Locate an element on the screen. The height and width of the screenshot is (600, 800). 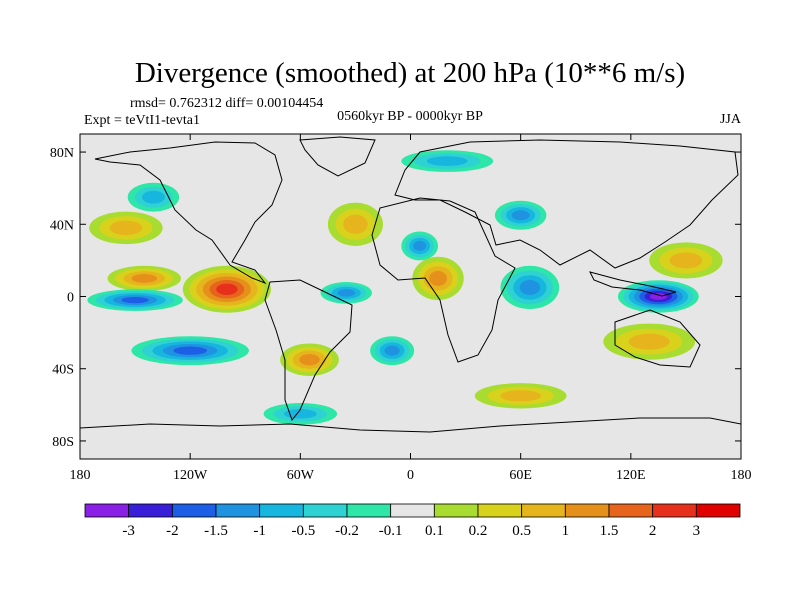
x-tick-label: 60E is located at coordinates (520, 475).